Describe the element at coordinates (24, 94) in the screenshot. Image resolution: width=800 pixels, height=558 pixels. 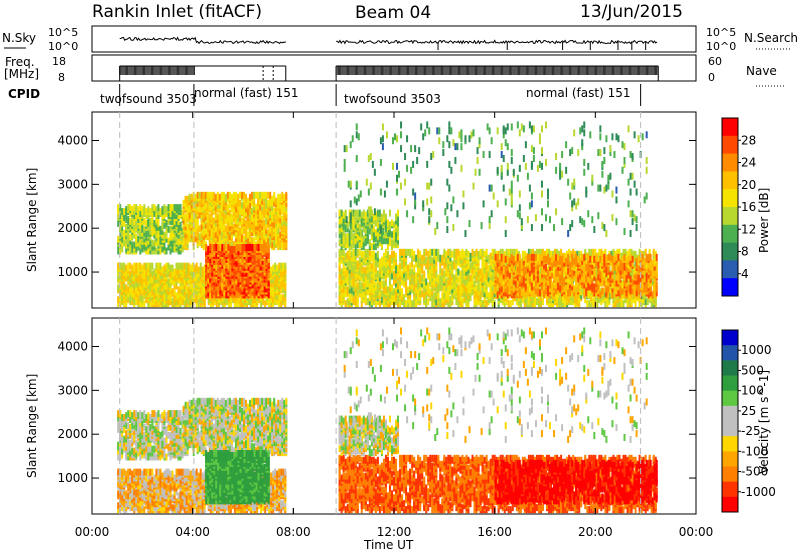
I see `cpid-label: CPID` at that location.